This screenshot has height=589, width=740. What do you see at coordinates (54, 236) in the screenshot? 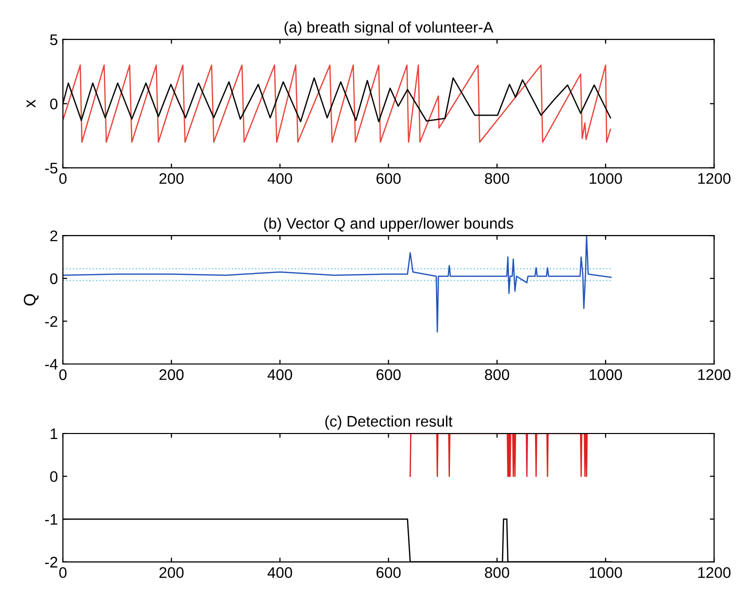
I see `y-tick-label: 2` at bounding box center [54, 236].